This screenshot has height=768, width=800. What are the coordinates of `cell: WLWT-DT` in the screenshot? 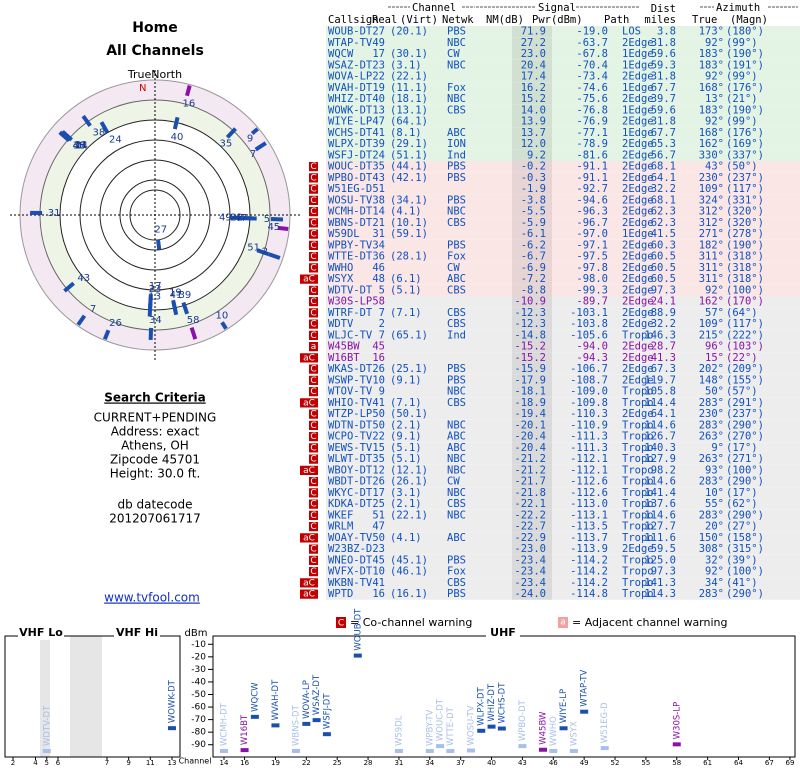 It's located at (350, 459).